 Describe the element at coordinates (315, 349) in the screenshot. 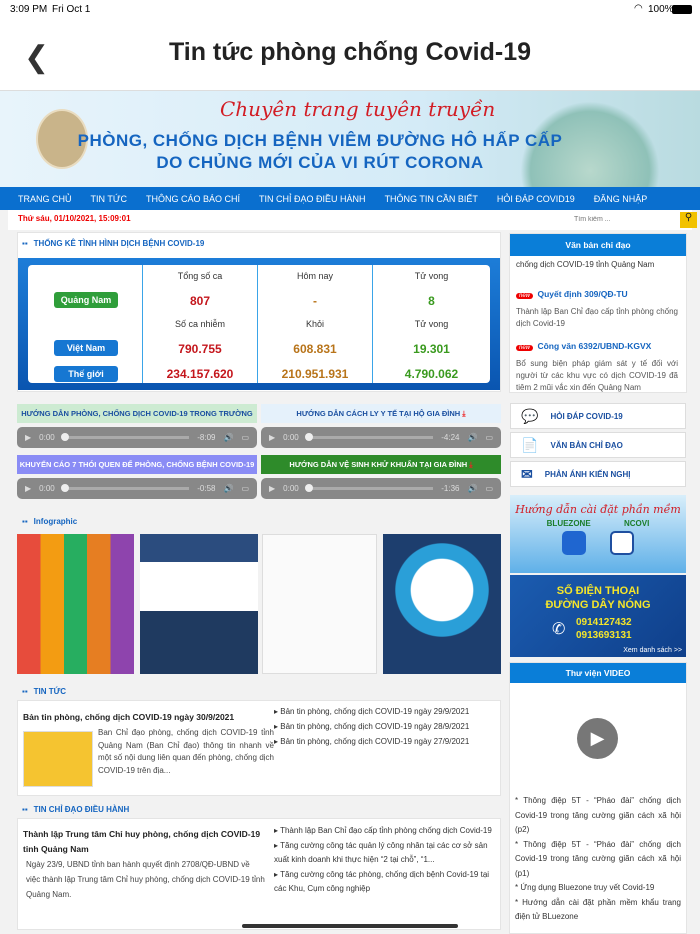

I see `vn-recovered: 608.831` at that location.